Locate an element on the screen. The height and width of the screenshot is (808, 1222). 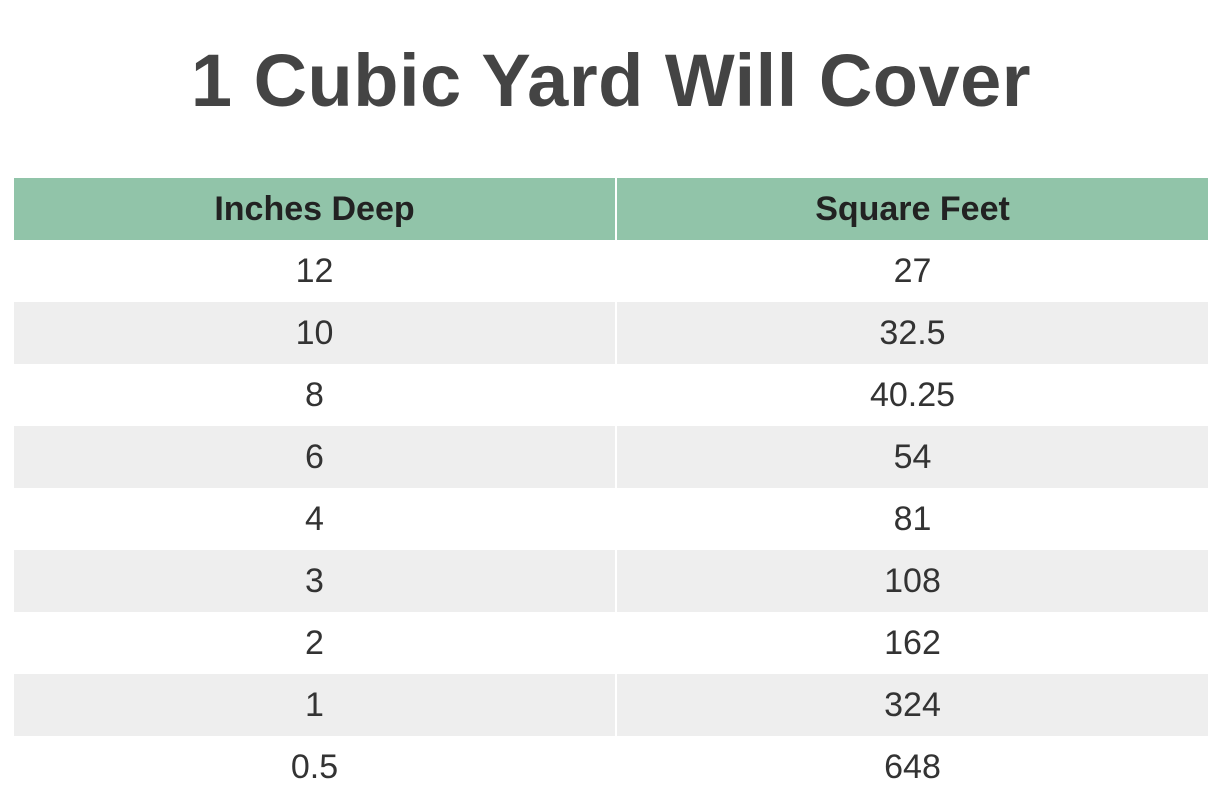
page-title: 1 Cubic Yard Will Cover is located at coordinates (611, 80).